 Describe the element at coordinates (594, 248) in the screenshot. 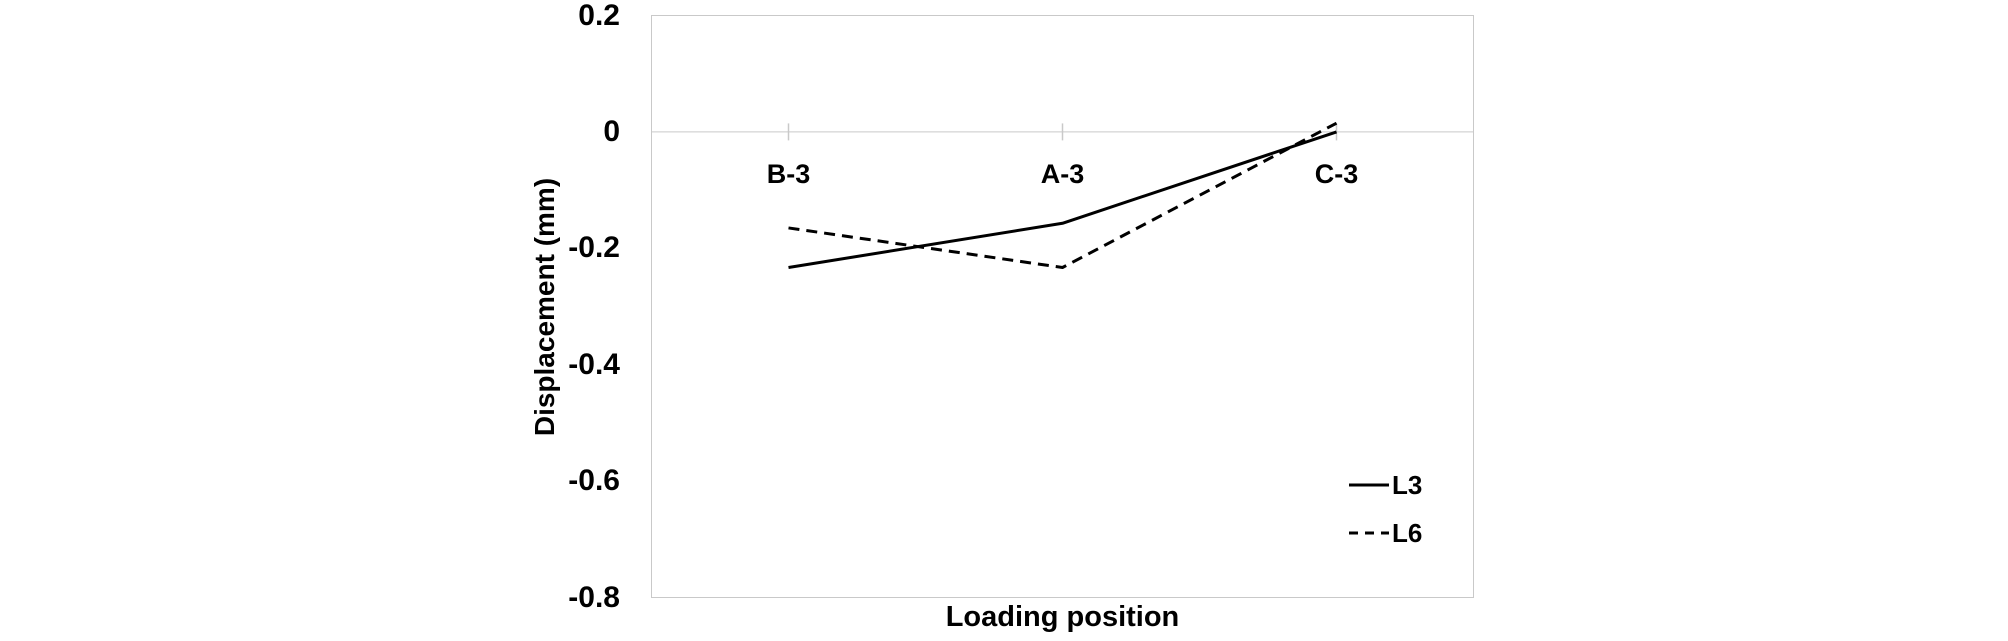

I see `y-tick-label: -0.2` at that location.